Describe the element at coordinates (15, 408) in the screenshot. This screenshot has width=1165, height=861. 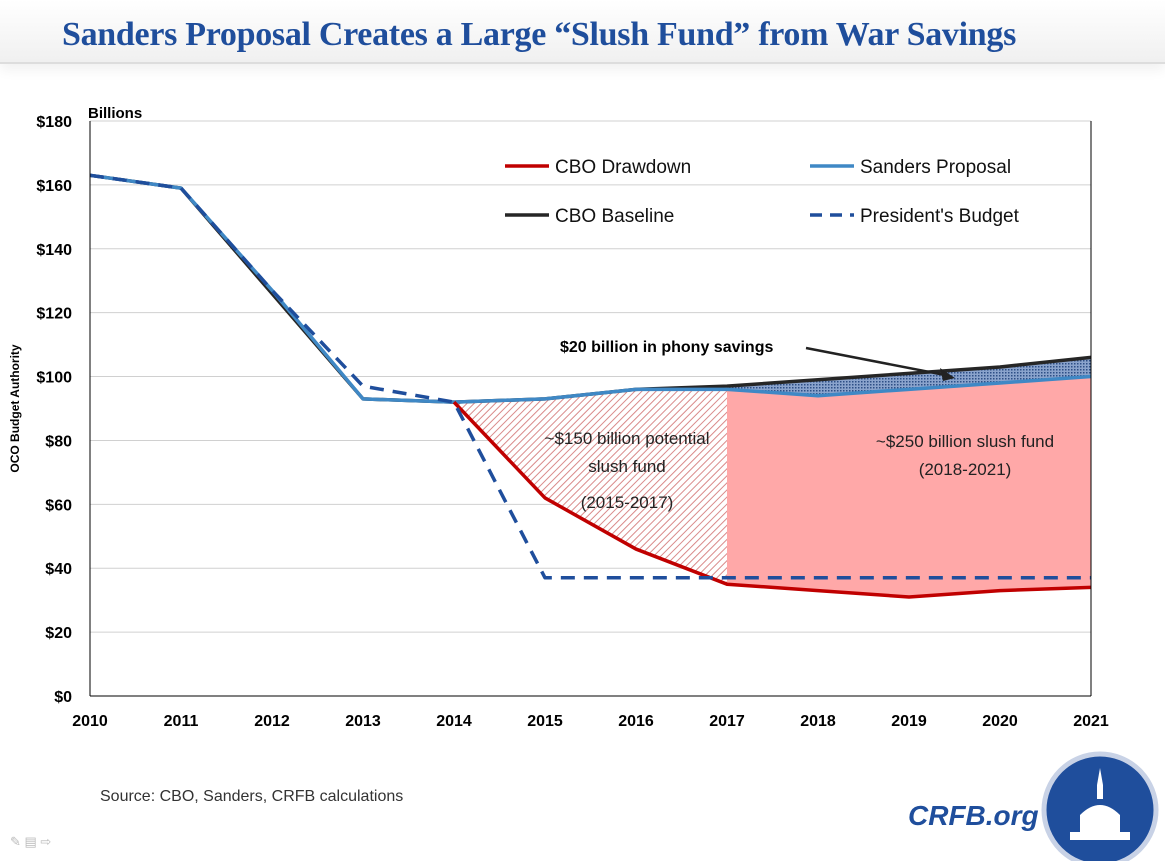
I see `y-axis-label: OCO Budget Authority` at that location.